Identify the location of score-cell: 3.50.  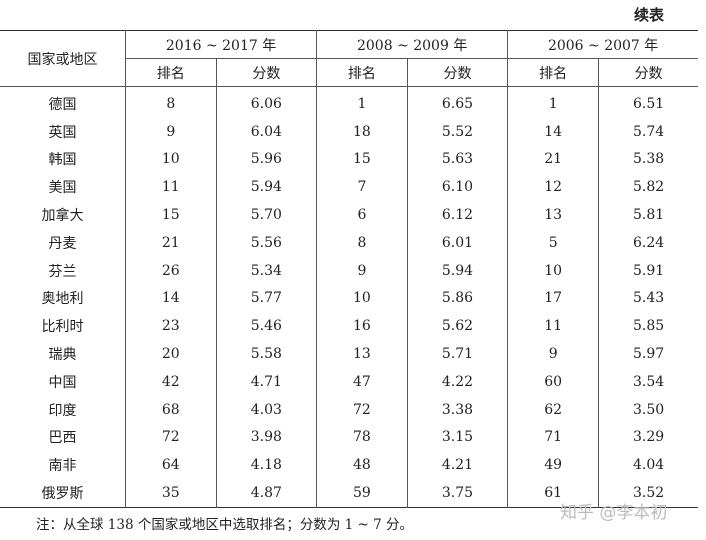
(648, 409).